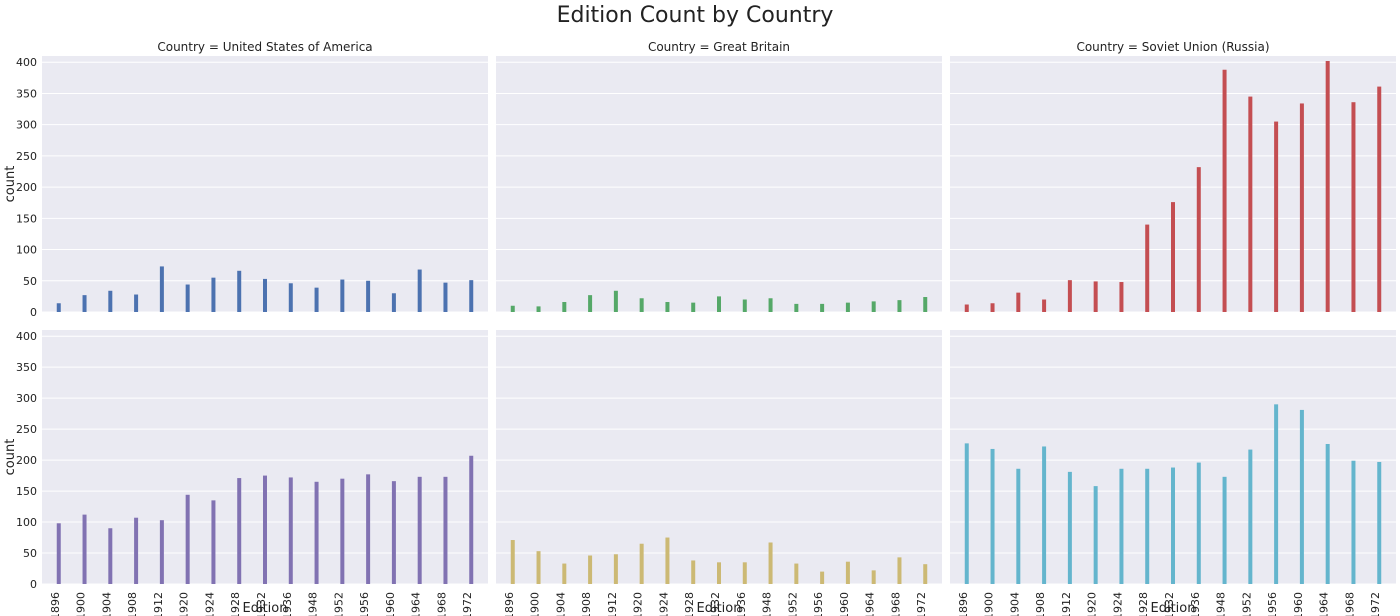  What do you see at coordinates (695, 15) in the screenshot?
I see `figure-suptitle: Edition Count by Country` at bounding box center [695, 15].